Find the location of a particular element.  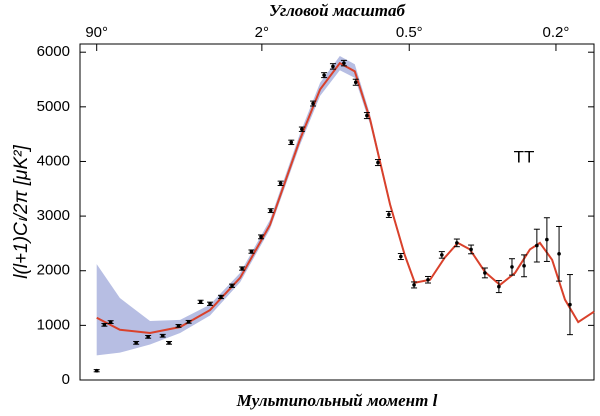

y-tick-label: 5000 is located at coordinates (53, 106).